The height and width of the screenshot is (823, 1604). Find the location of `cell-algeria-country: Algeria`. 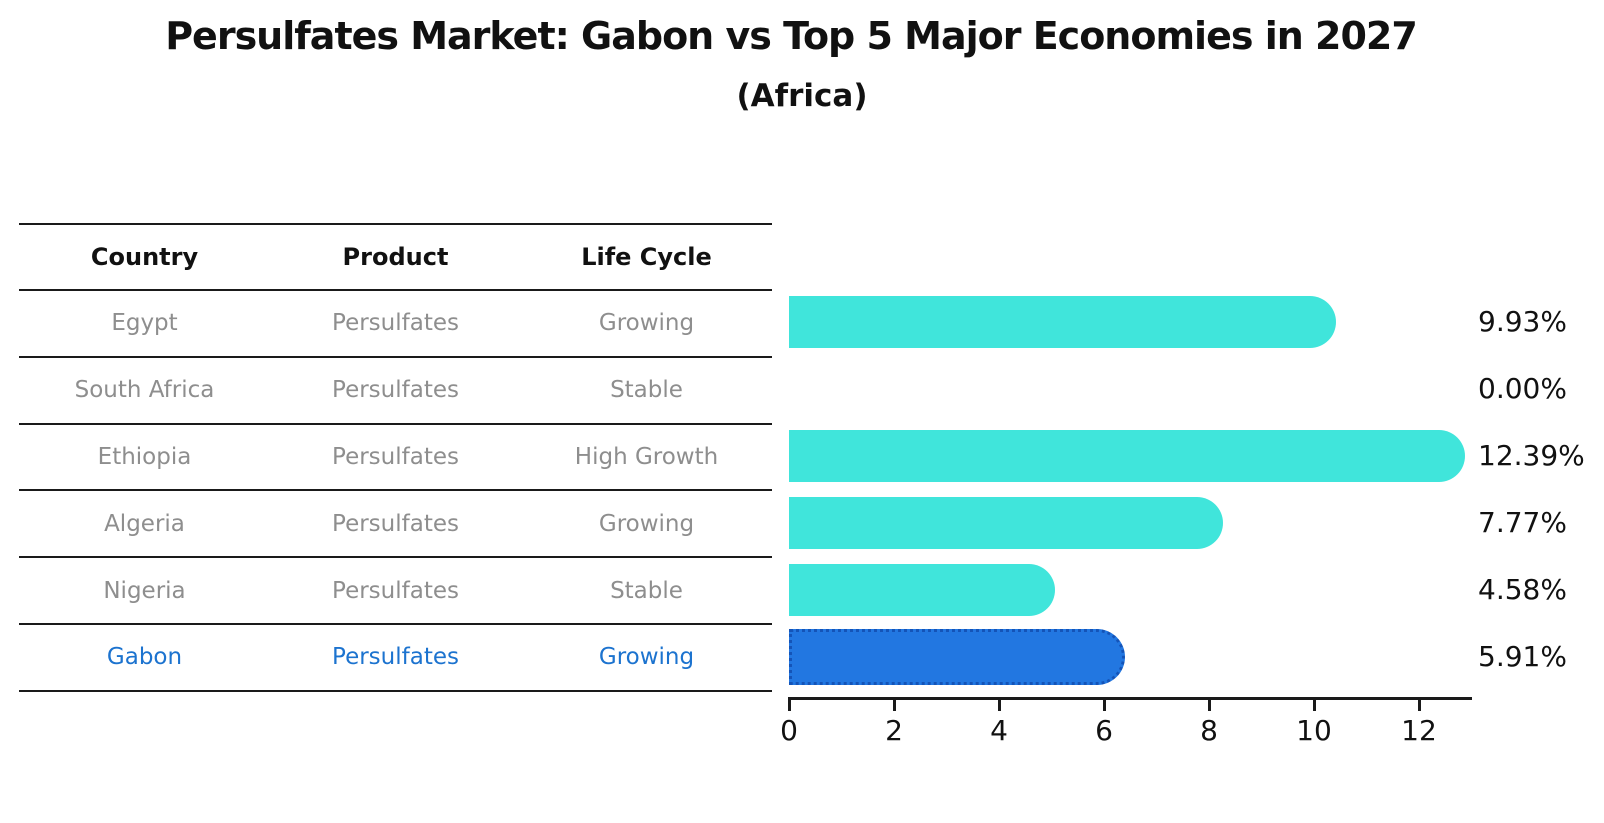

cell-algeria-country: Algeria is located at coordinates (144, 523).